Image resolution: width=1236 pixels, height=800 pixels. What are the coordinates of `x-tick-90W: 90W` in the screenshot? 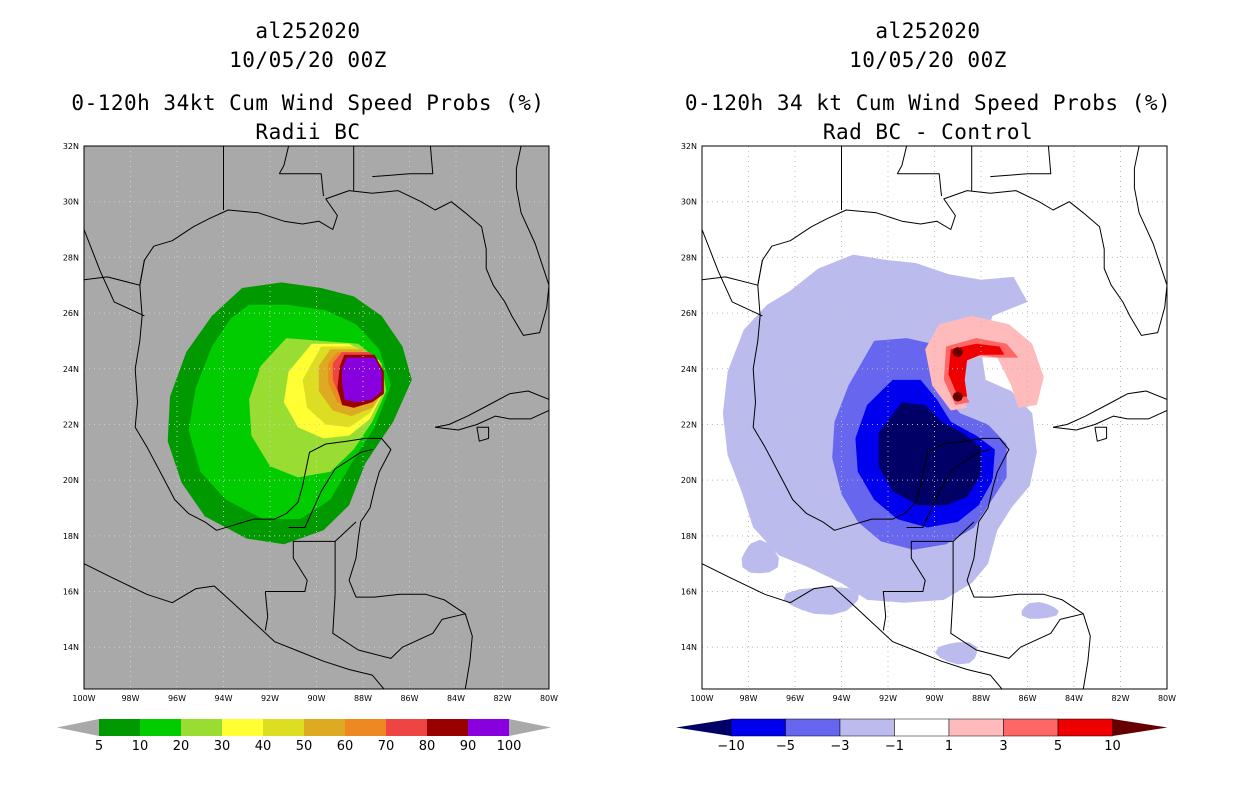 It's located at (316, 698).